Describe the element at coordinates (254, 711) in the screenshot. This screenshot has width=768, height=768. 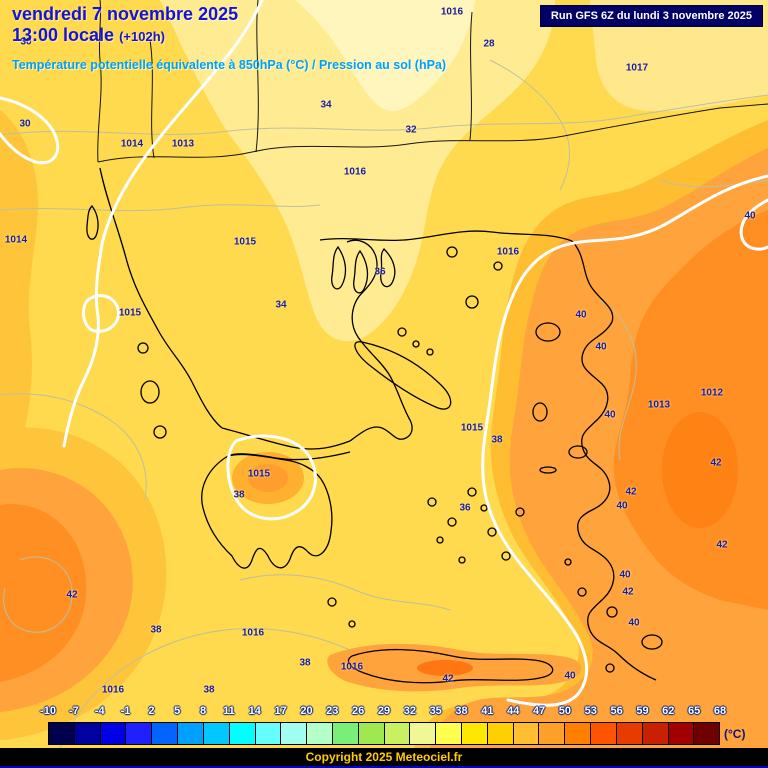
I see `colorbar-tick: 14` at that location.